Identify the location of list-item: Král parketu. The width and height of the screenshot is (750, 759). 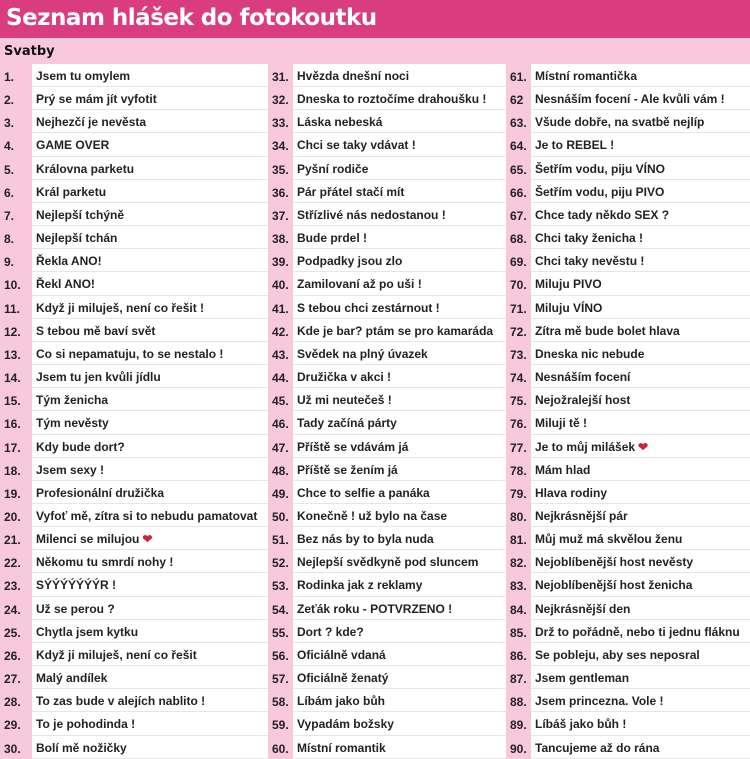
(150, 191).